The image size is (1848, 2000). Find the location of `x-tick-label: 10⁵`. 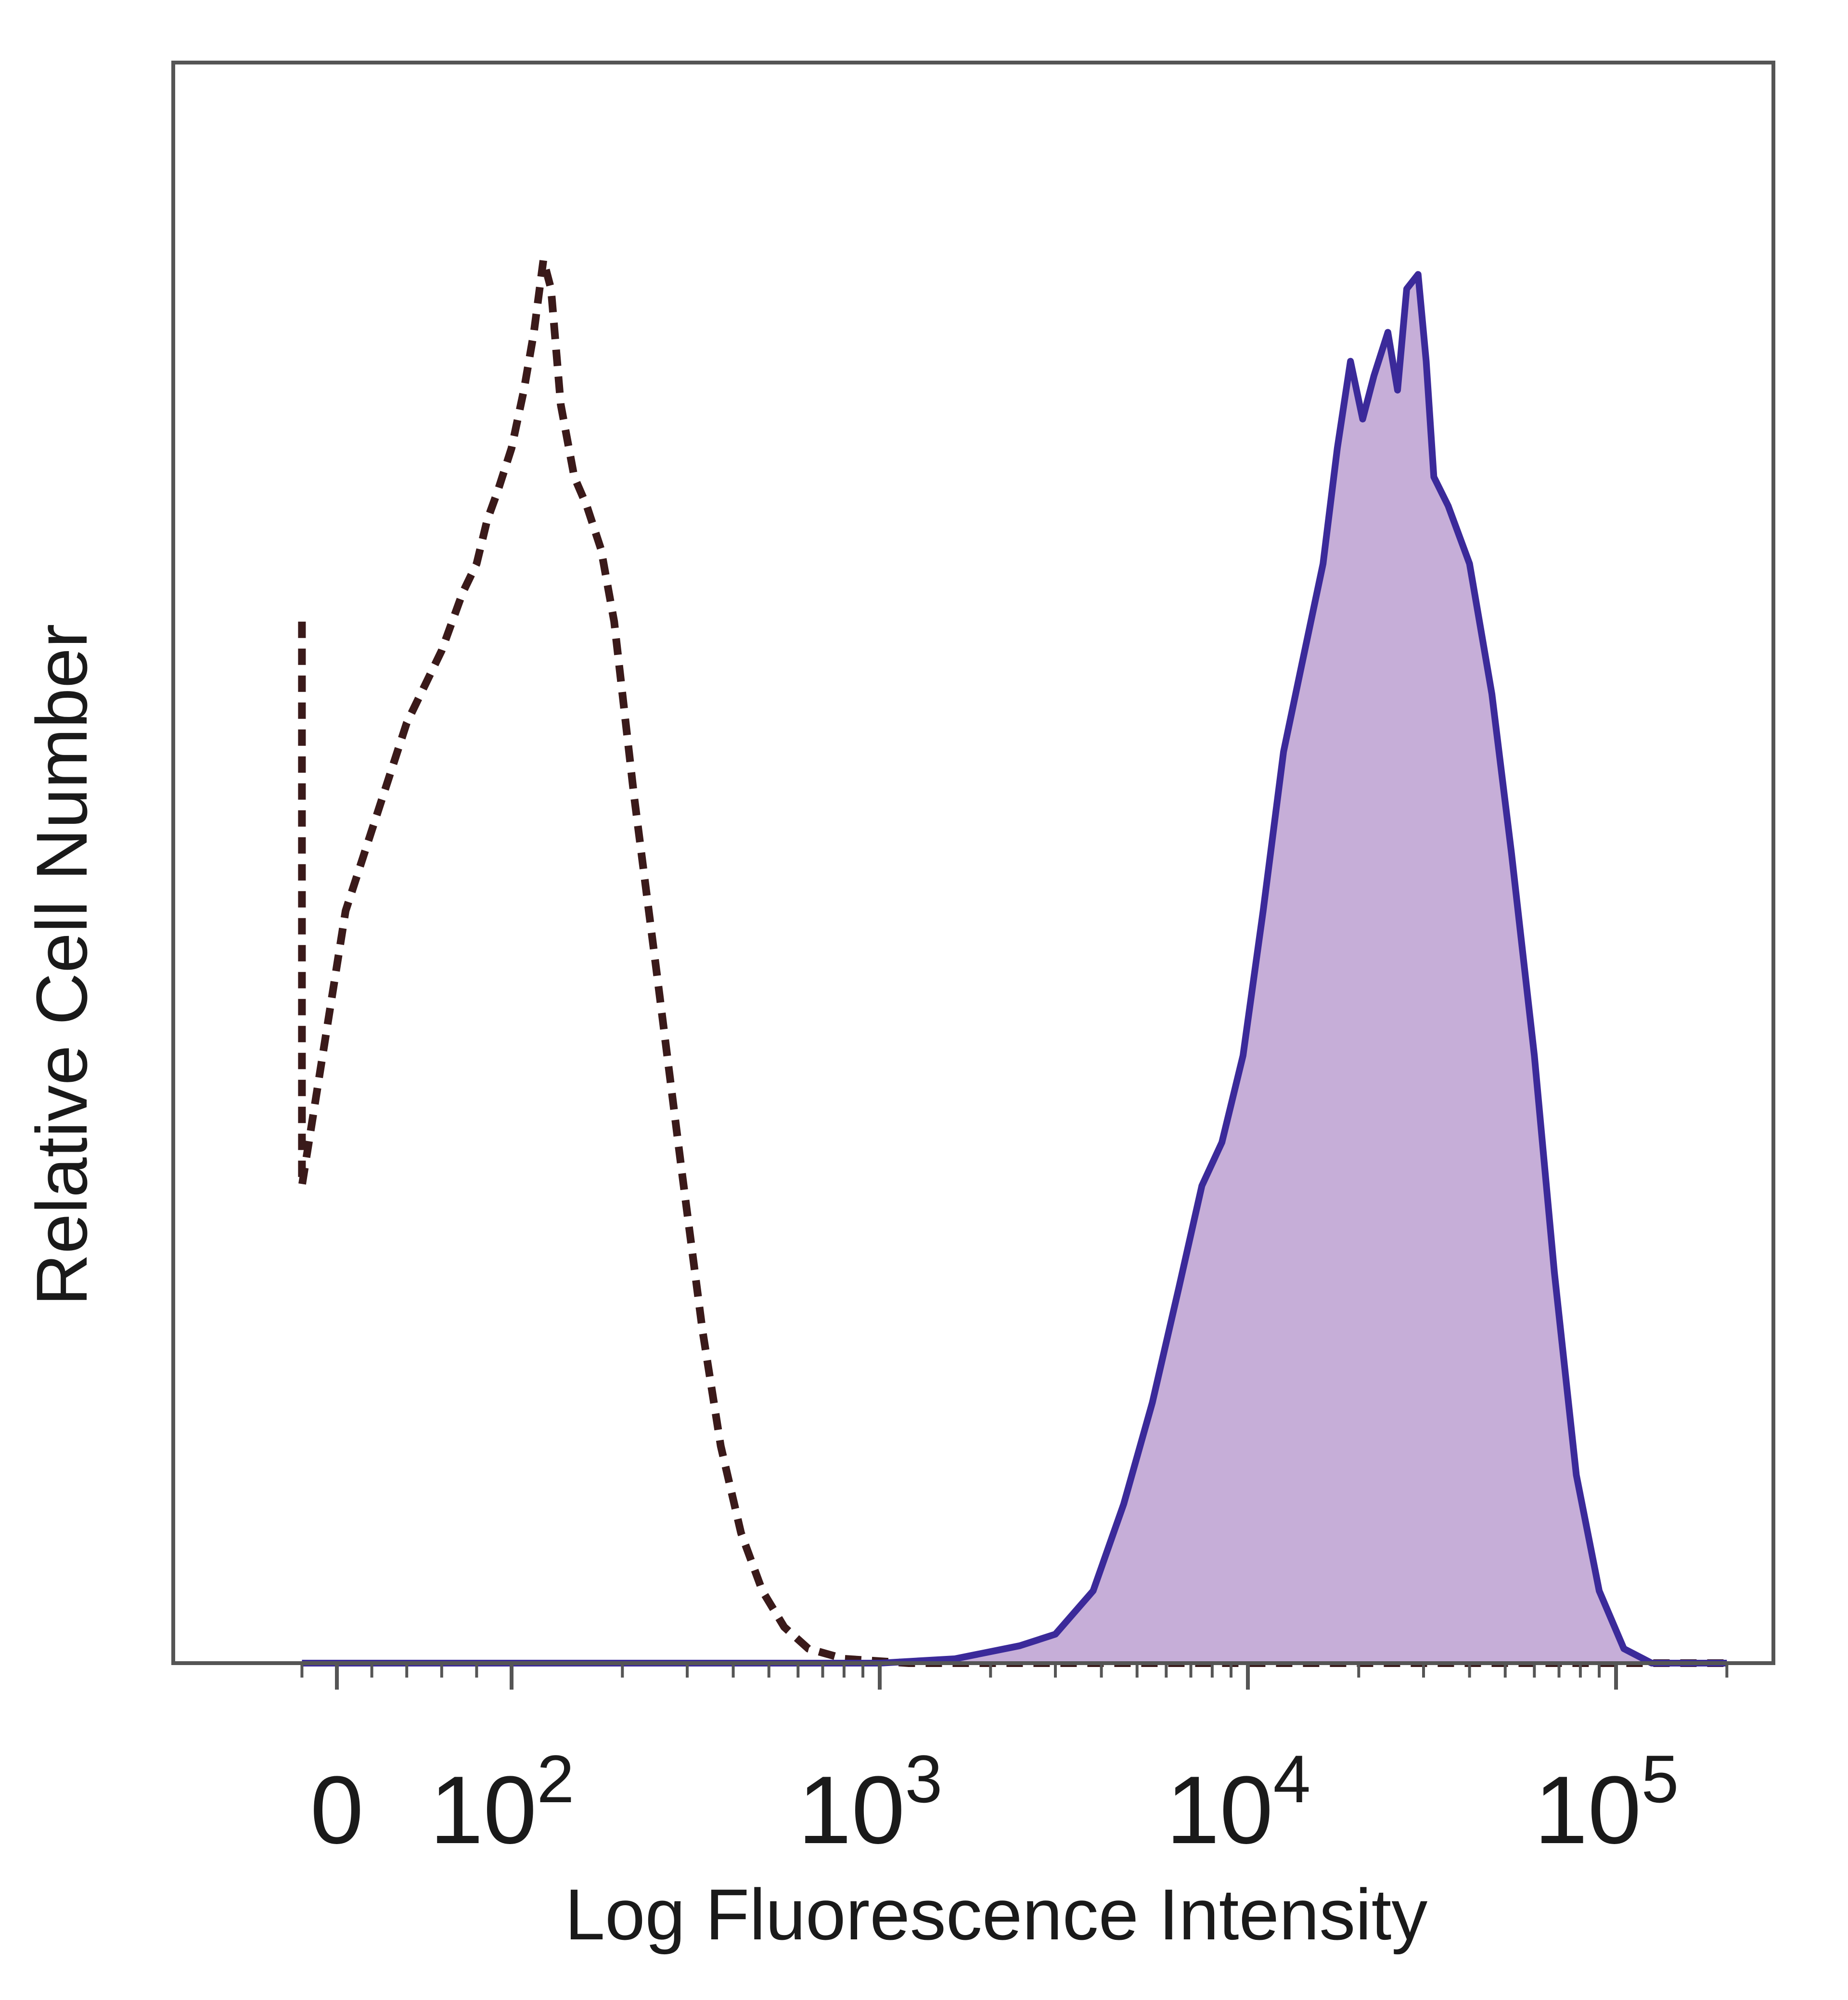

x-tick-label: 10⁵ is located at coordinates (1606, 1802).